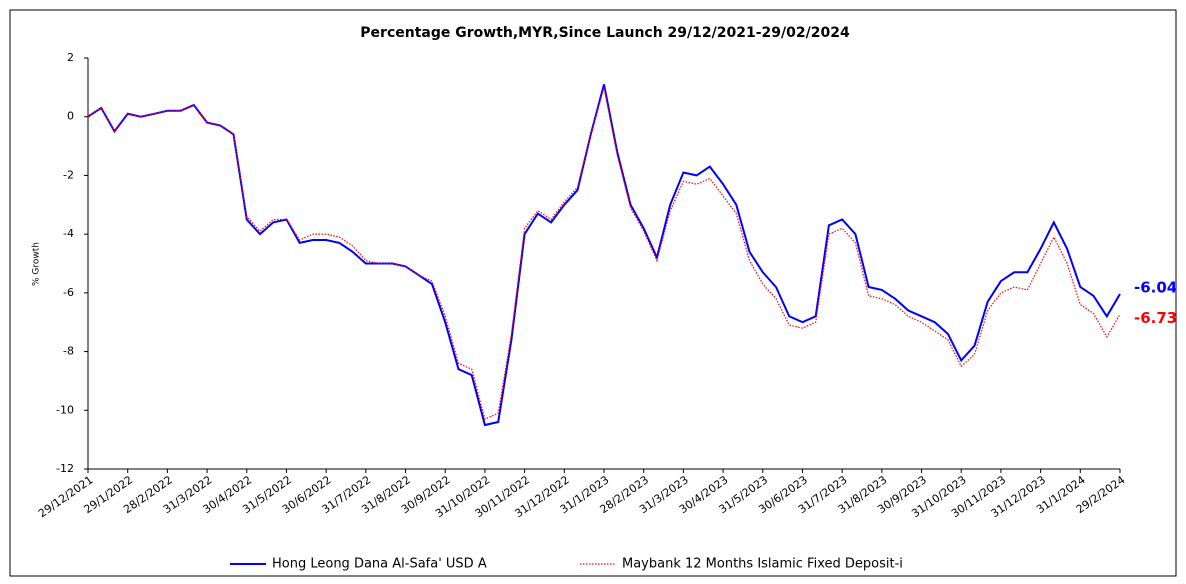 The image size is (1186, 584). Describe the element at coordinates (1155, 318) in the screenshot. I see `end-value-label: -6.73` at that location.